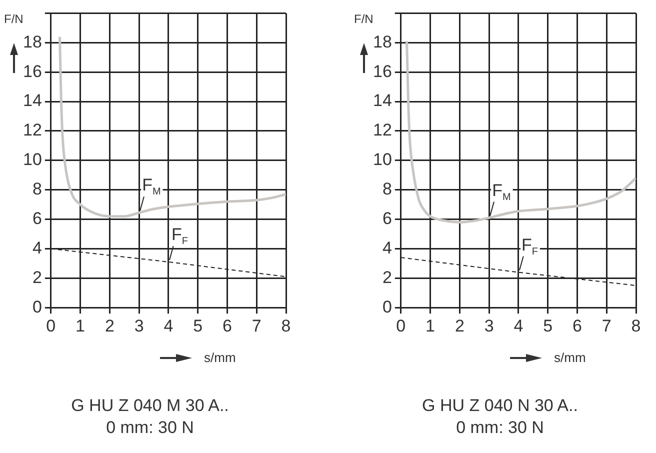 The image size is (656, 453). Describe the element at coordinates (500, 406) in the screenshot. I see `text: G HU Z 040 N 30 A..` at that location.